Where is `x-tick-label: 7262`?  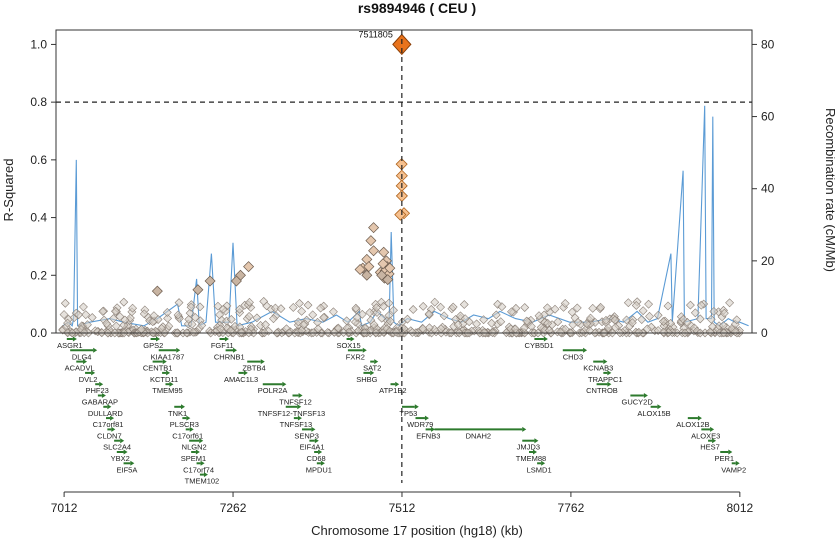
x-tick-label: 7262 is located at coordinates (233, 508).